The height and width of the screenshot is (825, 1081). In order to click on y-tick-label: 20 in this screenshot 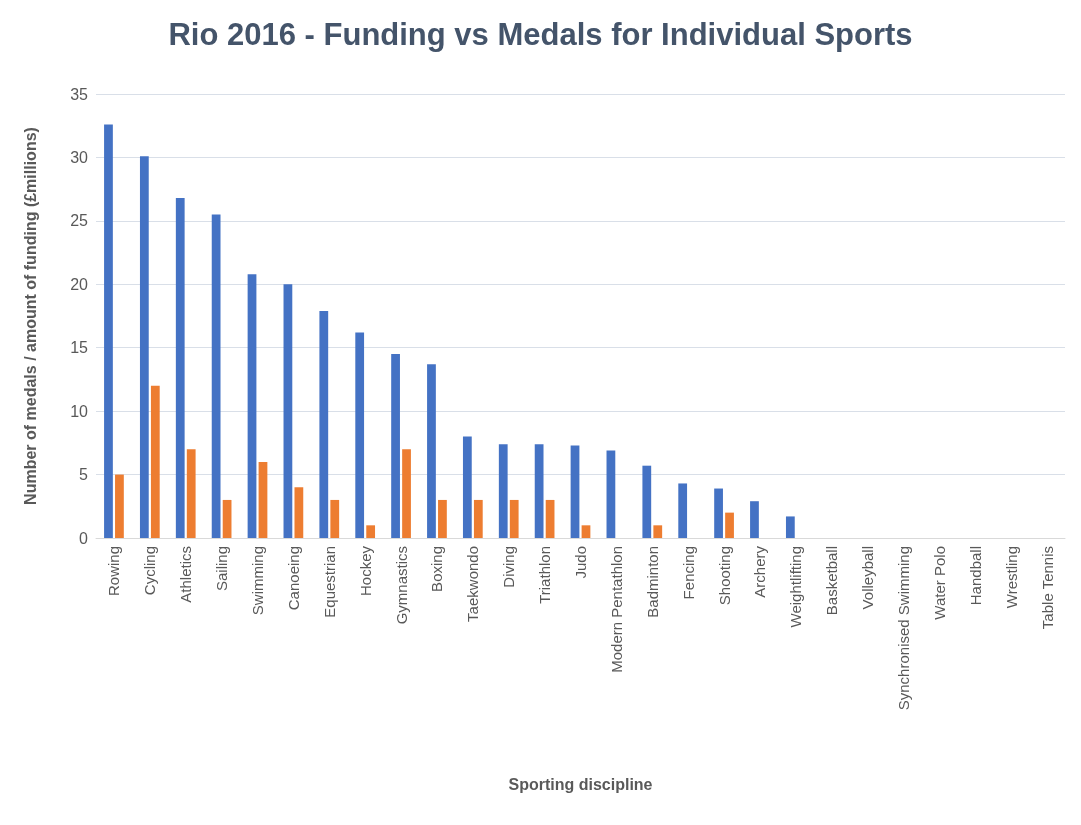, I will do `click(79, 284)`.